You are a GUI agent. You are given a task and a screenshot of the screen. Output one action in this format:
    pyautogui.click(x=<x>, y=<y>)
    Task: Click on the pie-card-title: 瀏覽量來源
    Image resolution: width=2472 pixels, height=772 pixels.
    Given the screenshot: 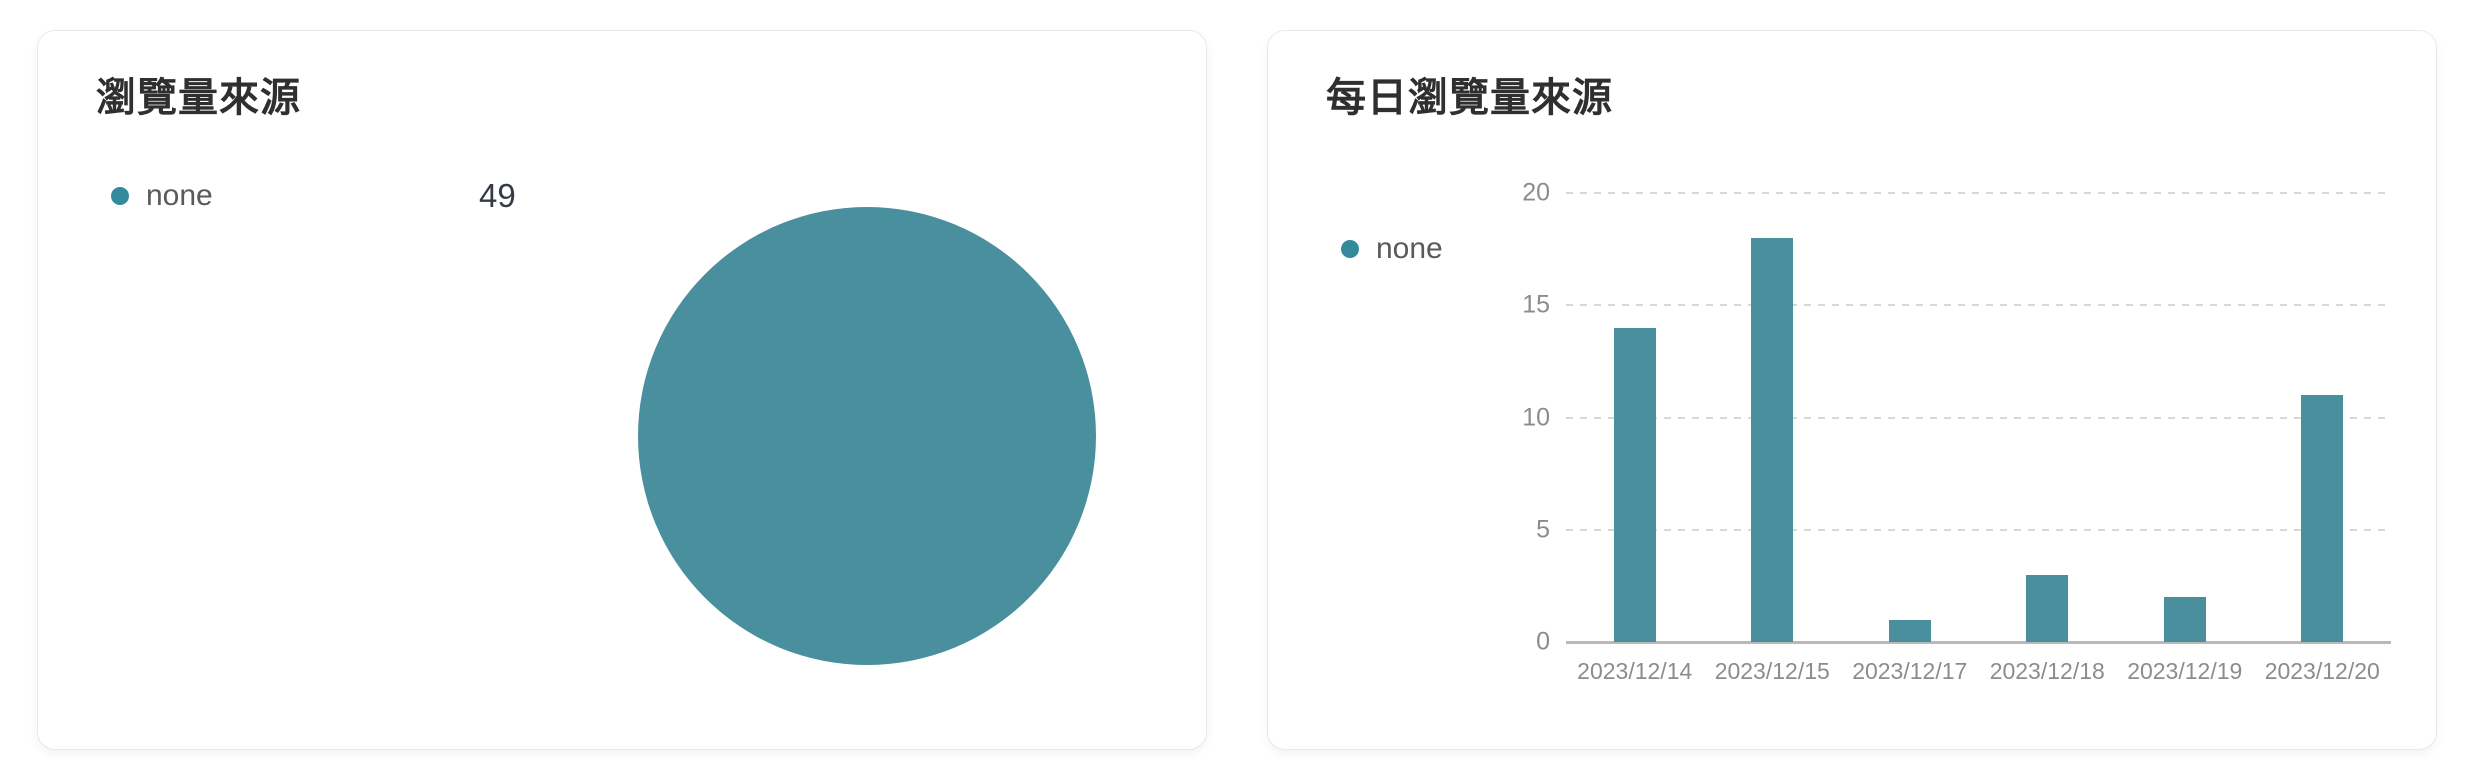 What is the action you would take?
    pyautogui.click(x=198, y=98)
    